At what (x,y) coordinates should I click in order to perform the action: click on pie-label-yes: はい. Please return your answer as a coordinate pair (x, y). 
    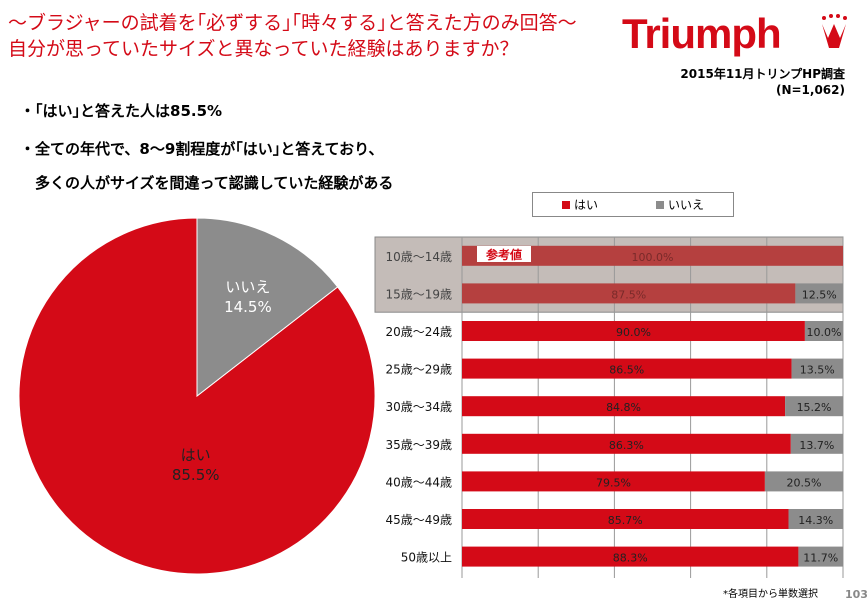
    Looking at the image, I should click on (196, 455).